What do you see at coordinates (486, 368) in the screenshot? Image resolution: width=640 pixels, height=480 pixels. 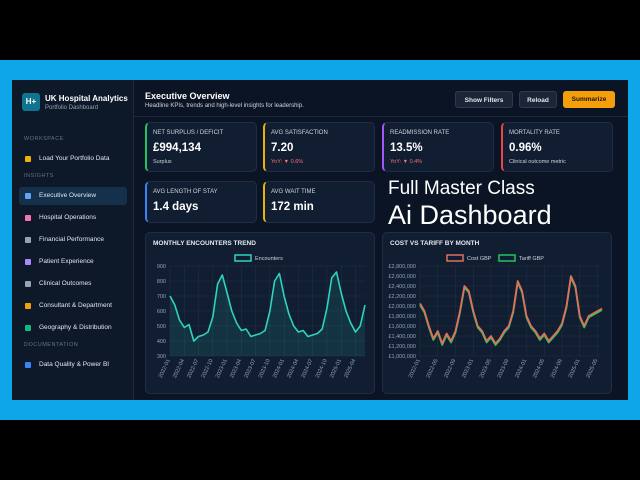 I see `x-tick-label: 2023-05` at bounding box center [486, 368].